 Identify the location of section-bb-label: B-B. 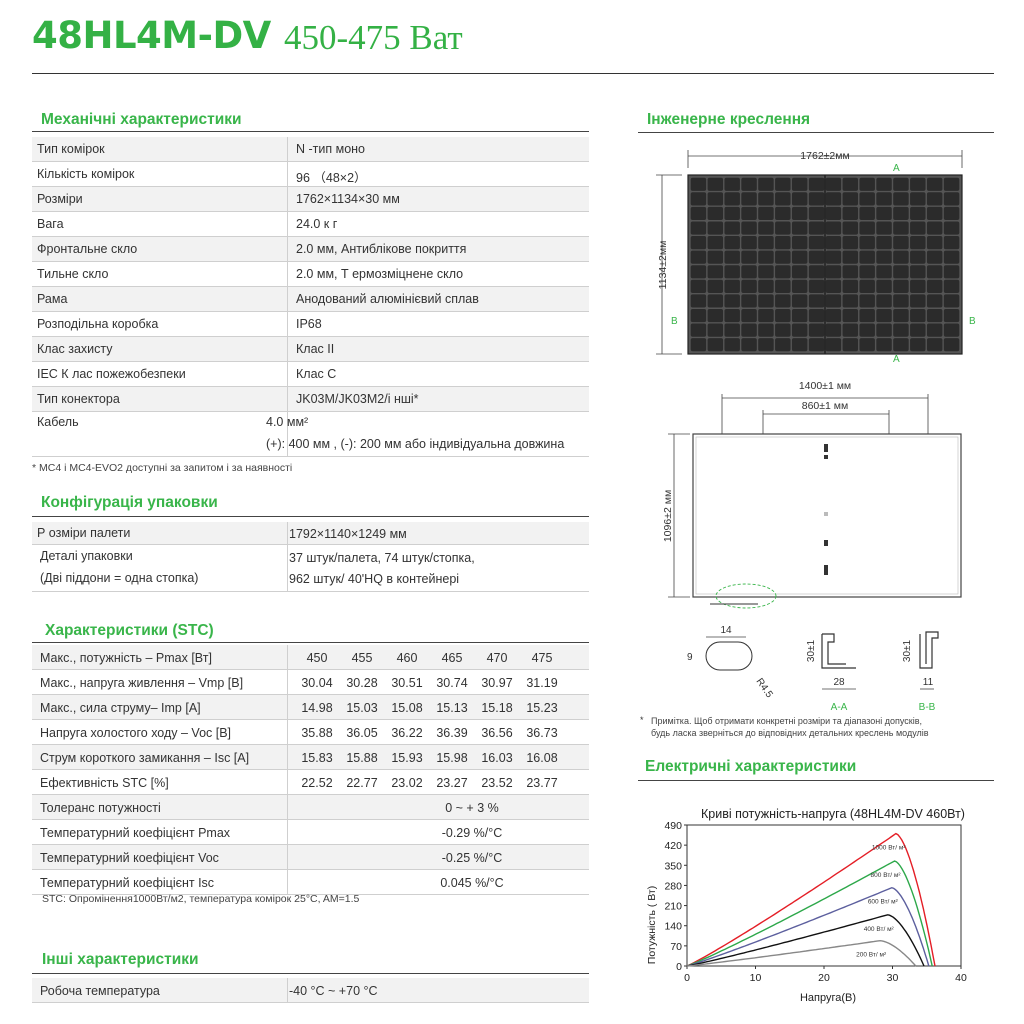
(927, 707).